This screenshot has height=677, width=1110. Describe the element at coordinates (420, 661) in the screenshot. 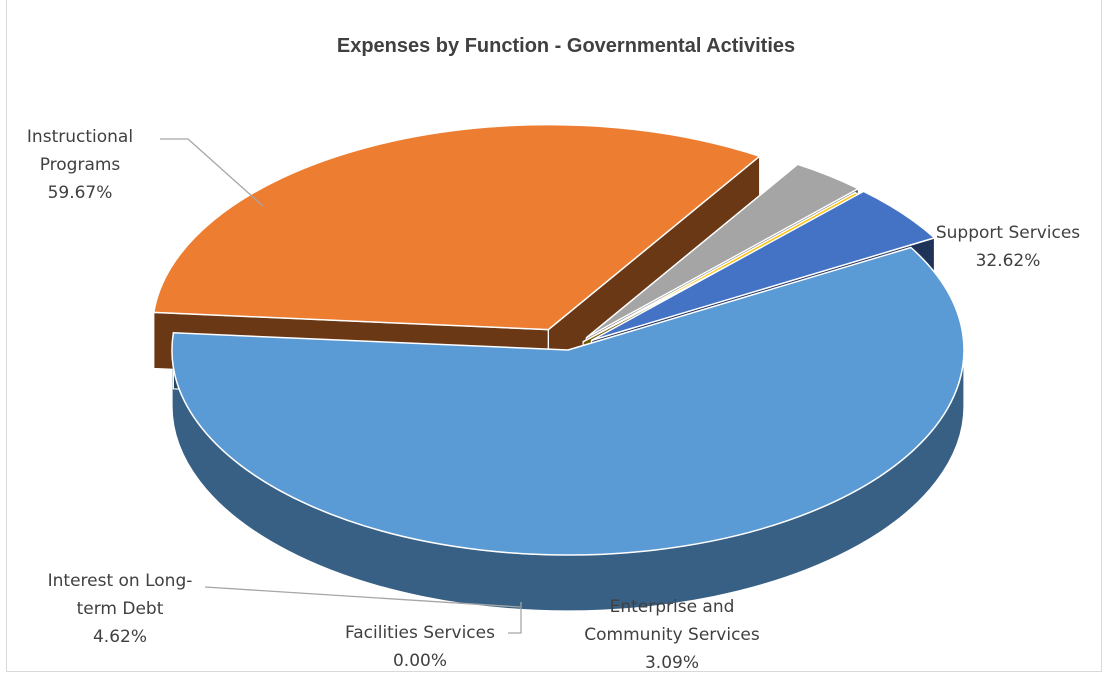

I see `data-label-value: 0.00%` at that location.